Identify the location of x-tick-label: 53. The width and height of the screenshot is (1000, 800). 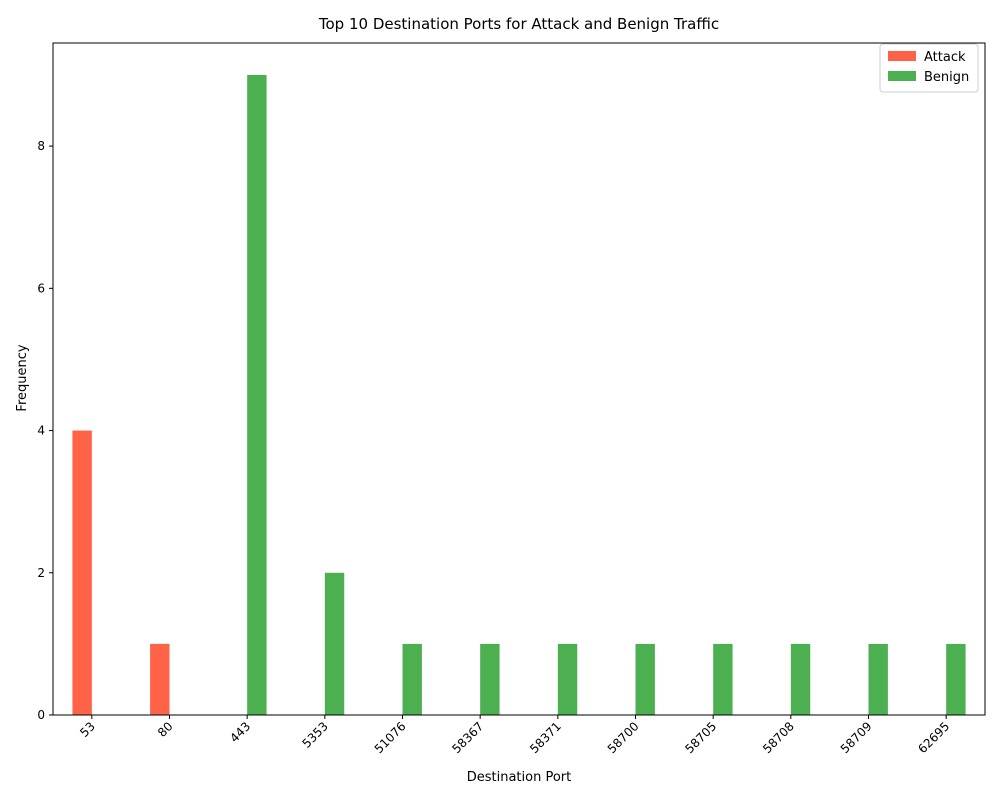
(87, 729).